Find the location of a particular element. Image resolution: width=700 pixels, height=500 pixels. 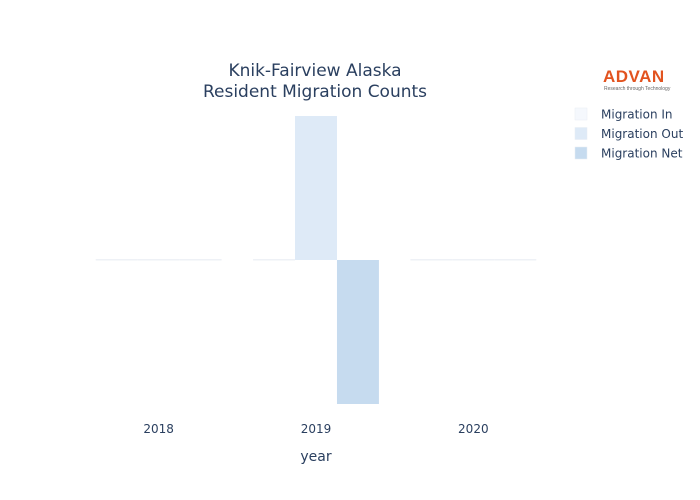

bar-migration-out-2020 is located at coordinates (473, 260).